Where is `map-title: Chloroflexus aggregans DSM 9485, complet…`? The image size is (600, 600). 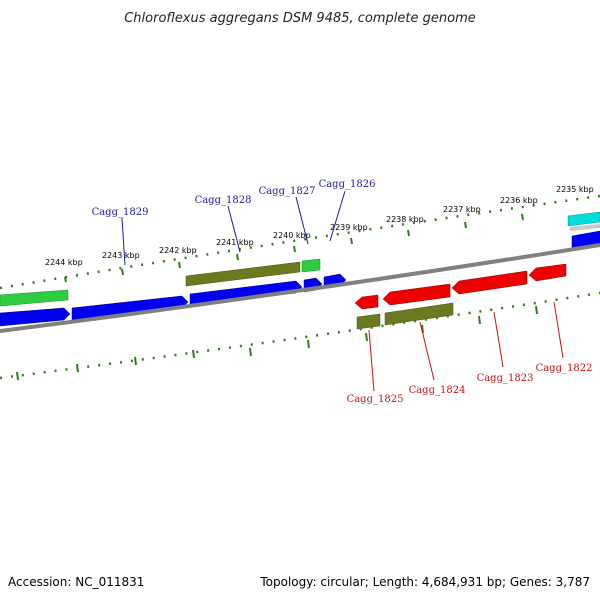
map-title: Chloroflexus aggregans DSM 9485, complet… is located at coordinates (300, 18).